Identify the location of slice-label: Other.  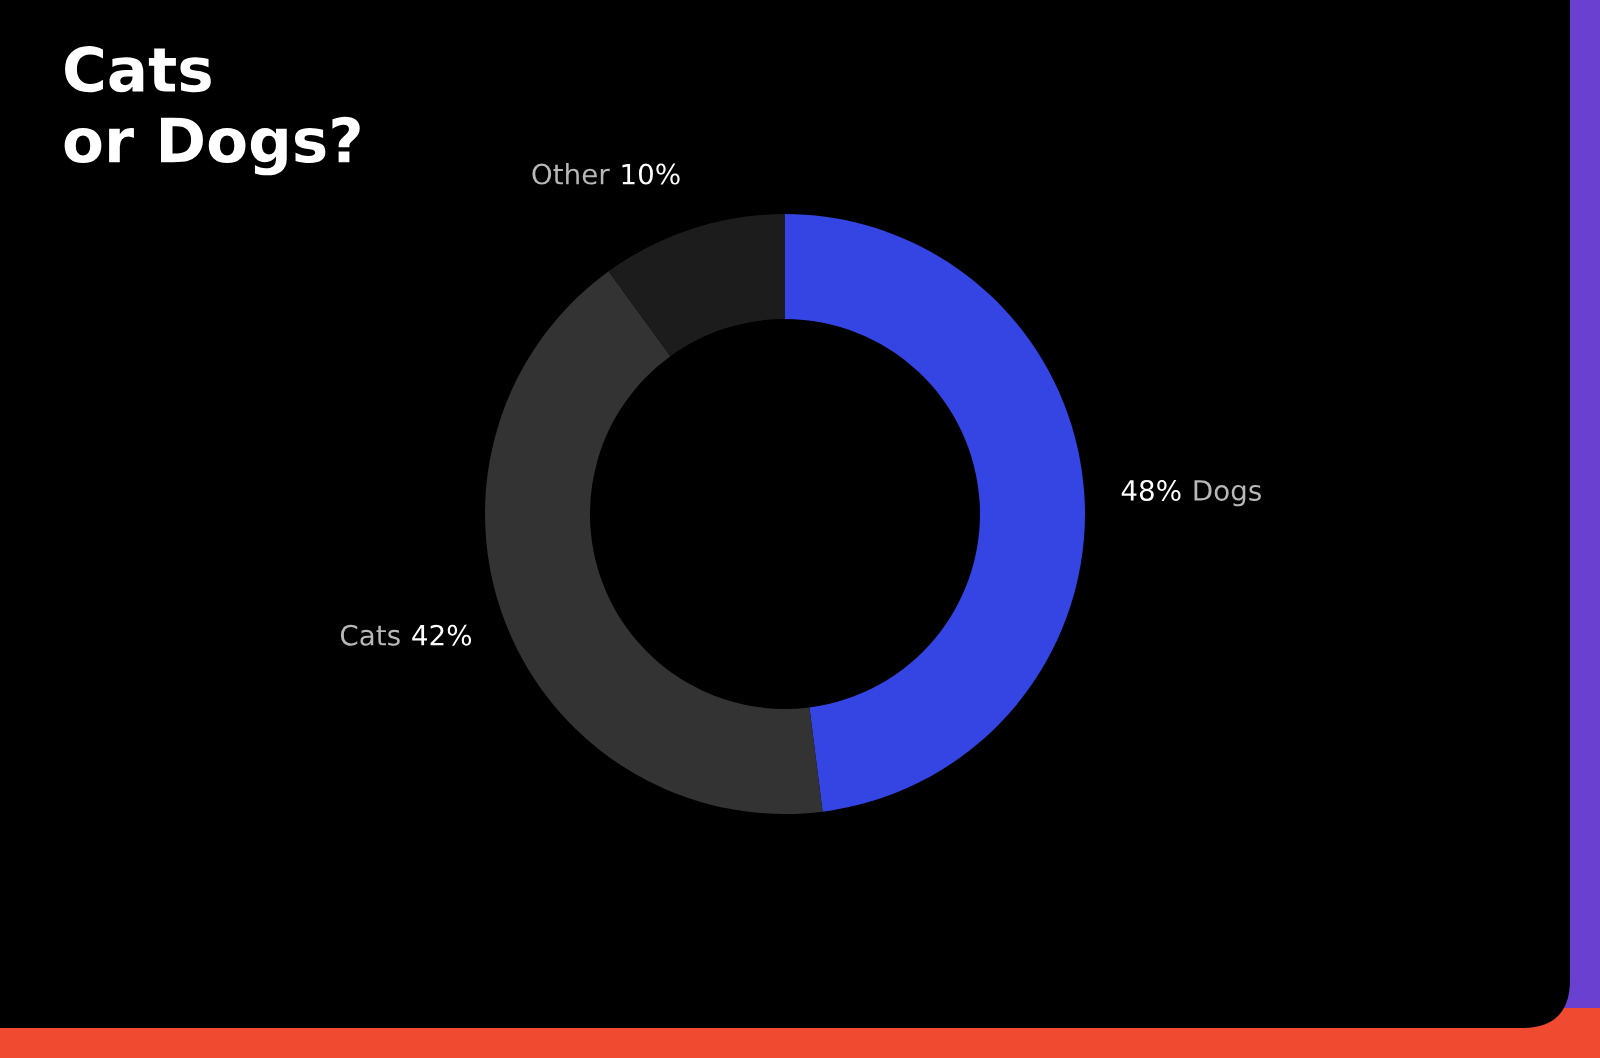
(571, 174).